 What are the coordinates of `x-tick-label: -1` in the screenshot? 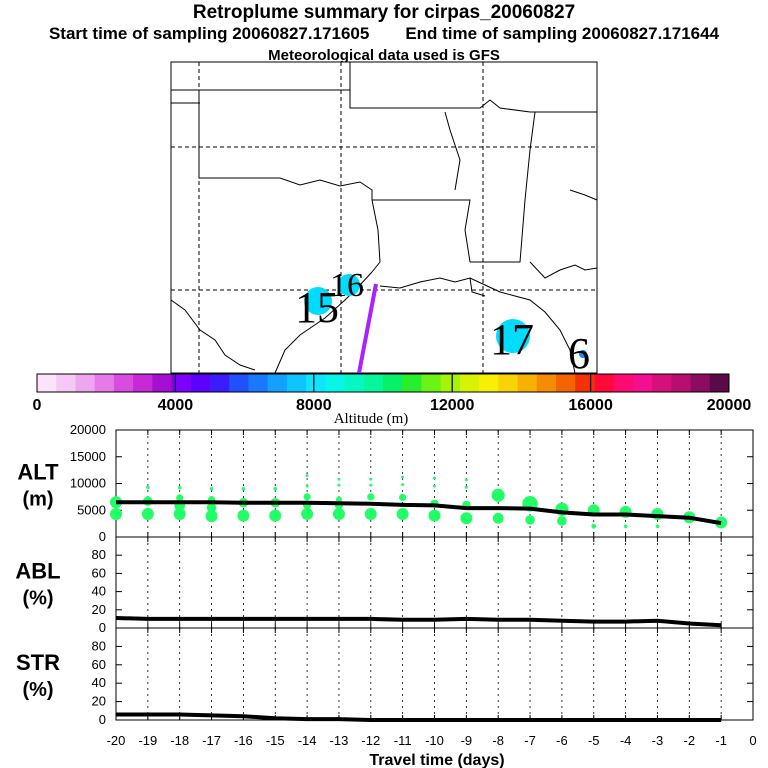 It's located at (721, 740).